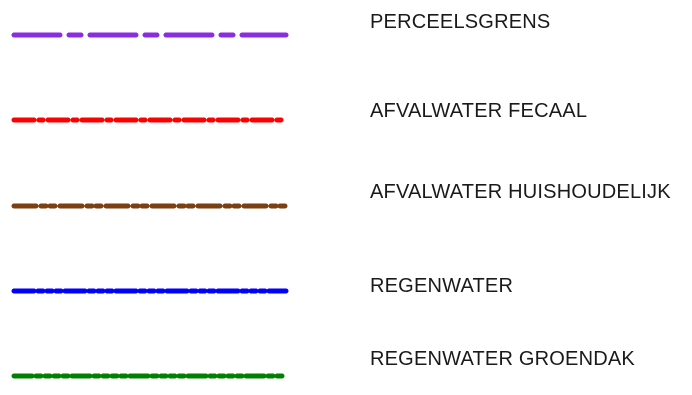  What do you see at coordinates (150, 291) in the screenshot?
I see `line-swatch-regenwater` at bounding box center [150, 291].